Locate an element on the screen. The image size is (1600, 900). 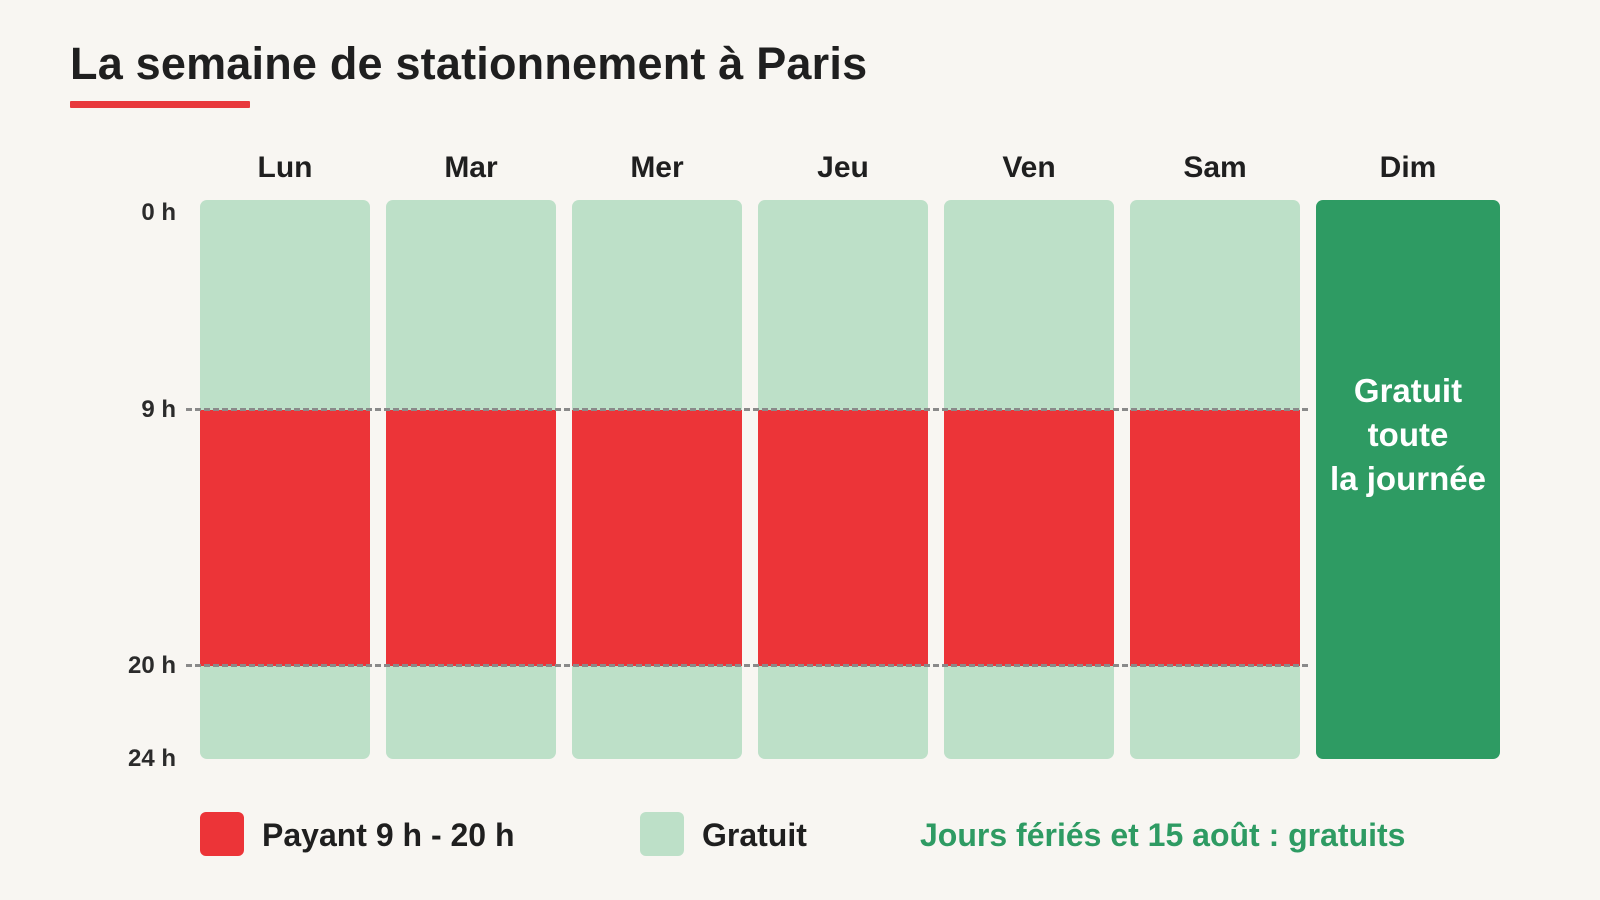
day-column-mar is located at coordinates (471, 479).